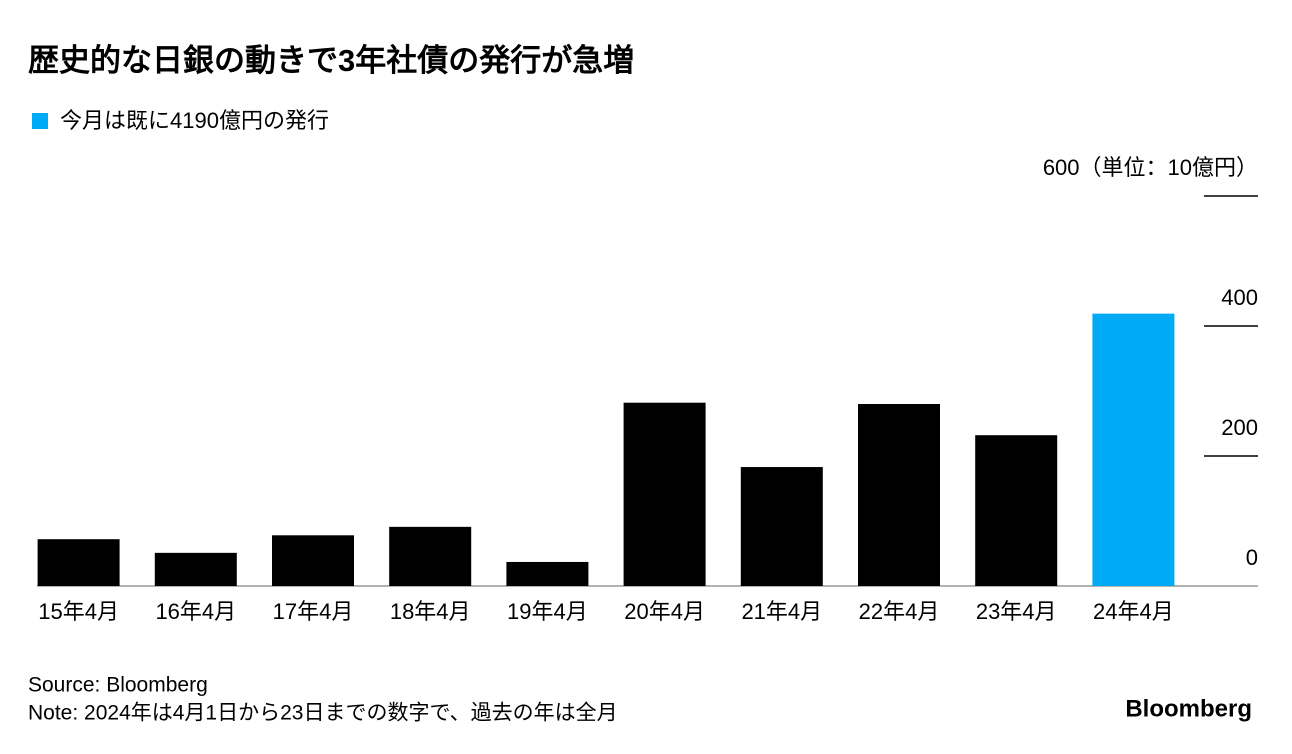  Describe the element at coordinates (194, 120) in the screenshot. I see `legend-label: 今月は既に4190億円の発行` at that location.